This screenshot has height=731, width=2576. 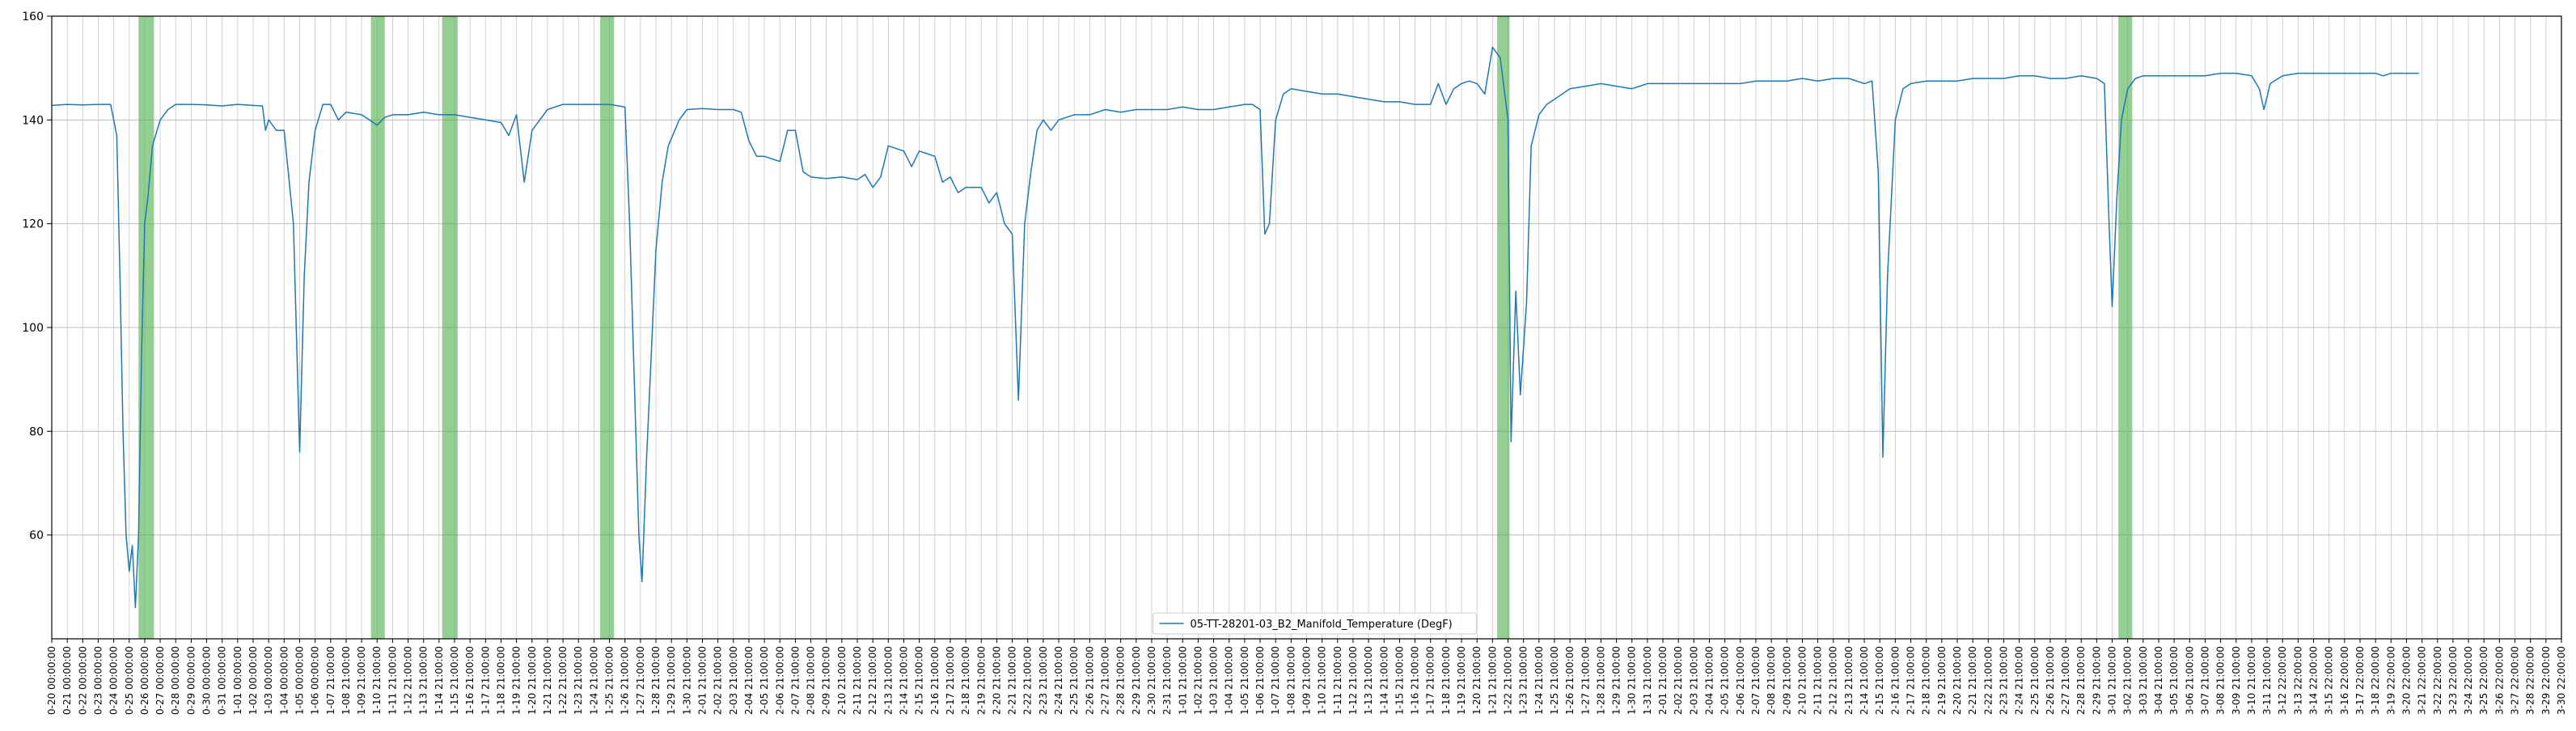 What do you see at coordinates (33, 225) in the screenshot?
I see `y-tick-label: 120` at bounding box center [33, 225].